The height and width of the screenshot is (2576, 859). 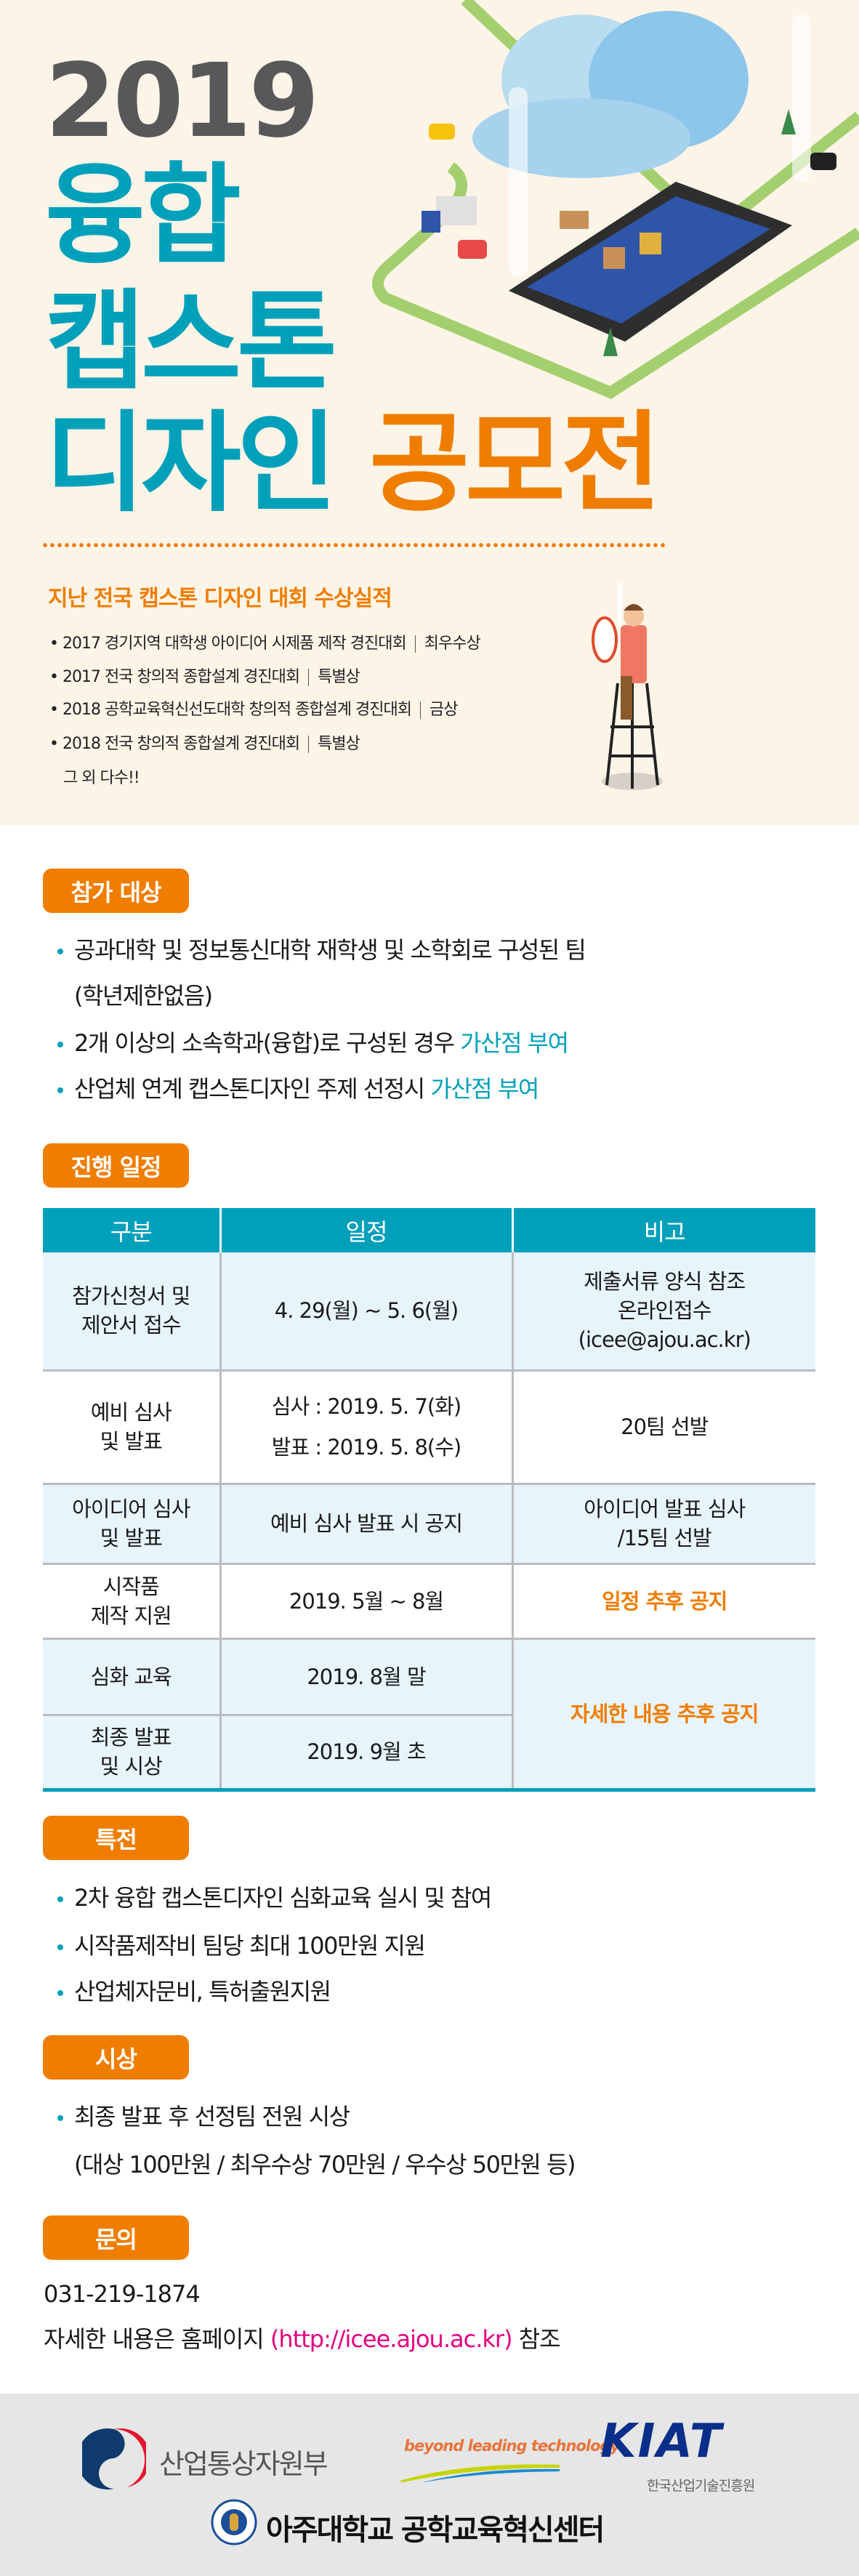 I want to click on title-line-3: 디자인, so click(x=191, y=464).